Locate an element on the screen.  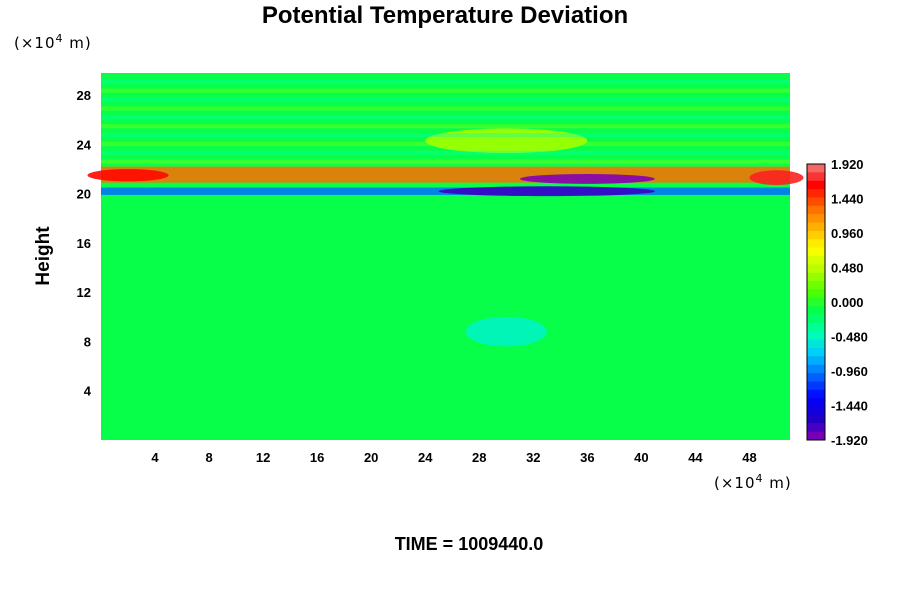
x-tick-label: 28 is located at coordinates (479, 457).